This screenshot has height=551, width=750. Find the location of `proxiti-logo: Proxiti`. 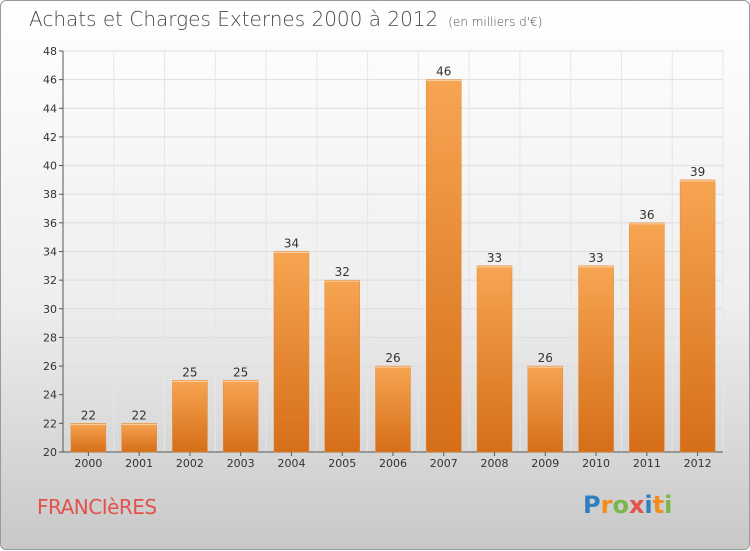

proxiti-logo: Proxiti is located at coordinates (627, 505).